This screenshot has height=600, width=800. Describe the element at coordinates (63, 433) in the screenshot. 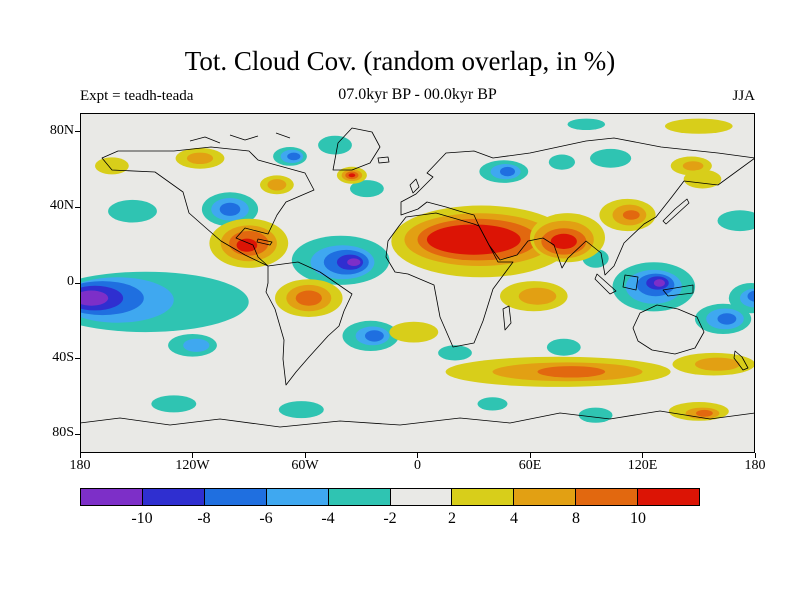

I see `y-tick-label: 80S` at that location.